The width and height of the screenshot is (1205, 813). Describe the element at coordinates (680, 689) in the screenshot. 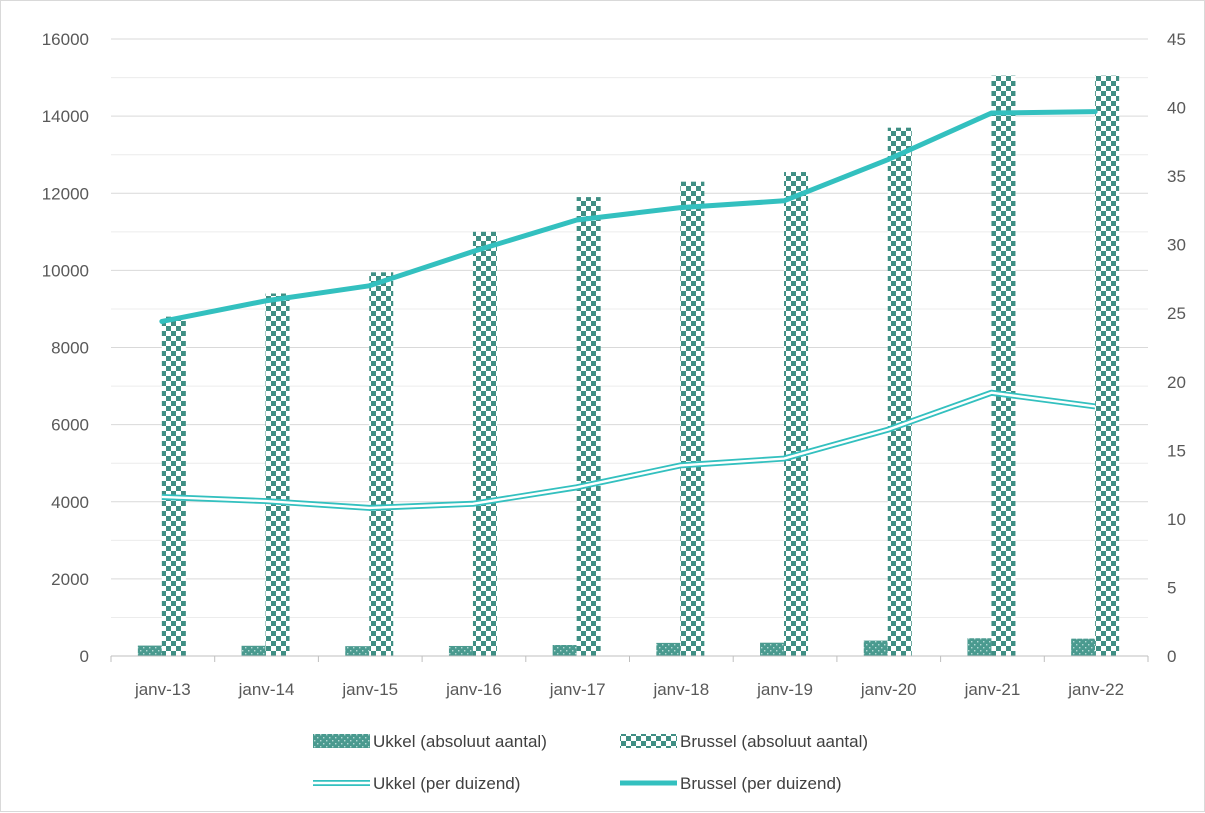

I see `x-tick-label: janv-18` at that location.